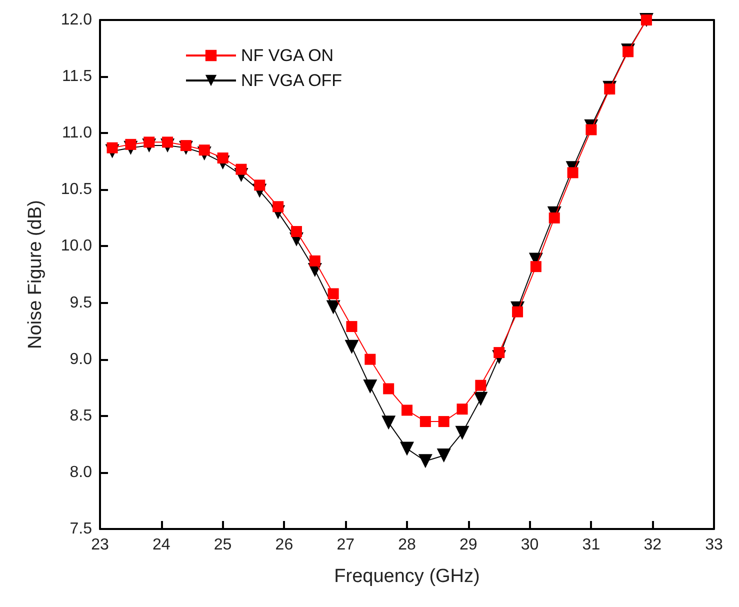  Describe the element at coordinates (223, 545) in the screenshot. I see `x-tick-label: 25` at that location.